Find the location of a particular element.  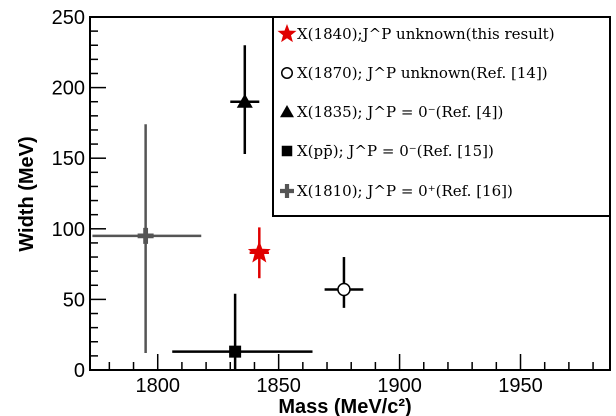

legend-star-marker is located at coordinates (287, 33).